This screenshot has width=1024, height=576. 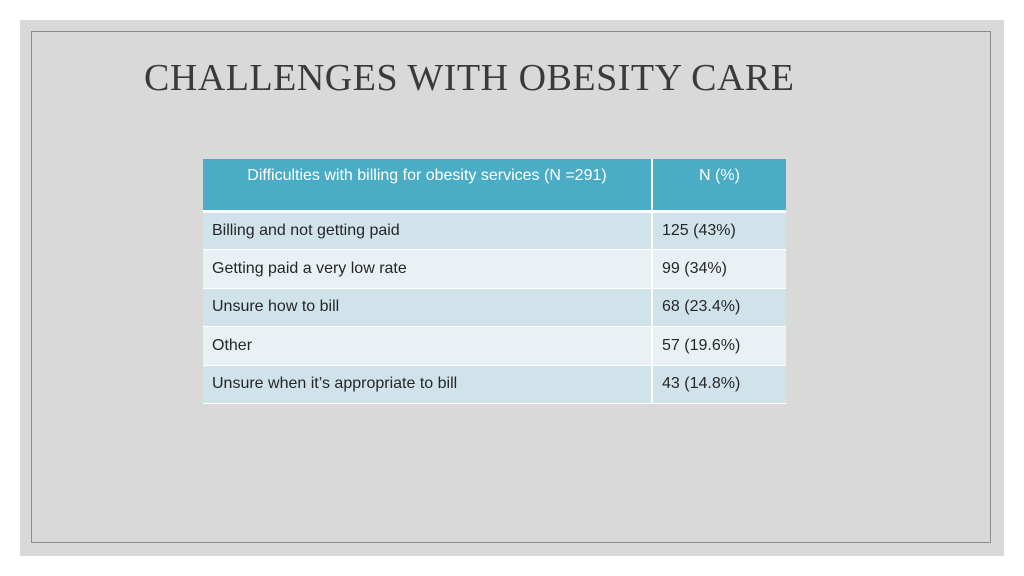 What do you see at coordinates (428, 307) in the screenshot?
I see `row-label: Unsure how to bill` at bounding box center [428, 307].